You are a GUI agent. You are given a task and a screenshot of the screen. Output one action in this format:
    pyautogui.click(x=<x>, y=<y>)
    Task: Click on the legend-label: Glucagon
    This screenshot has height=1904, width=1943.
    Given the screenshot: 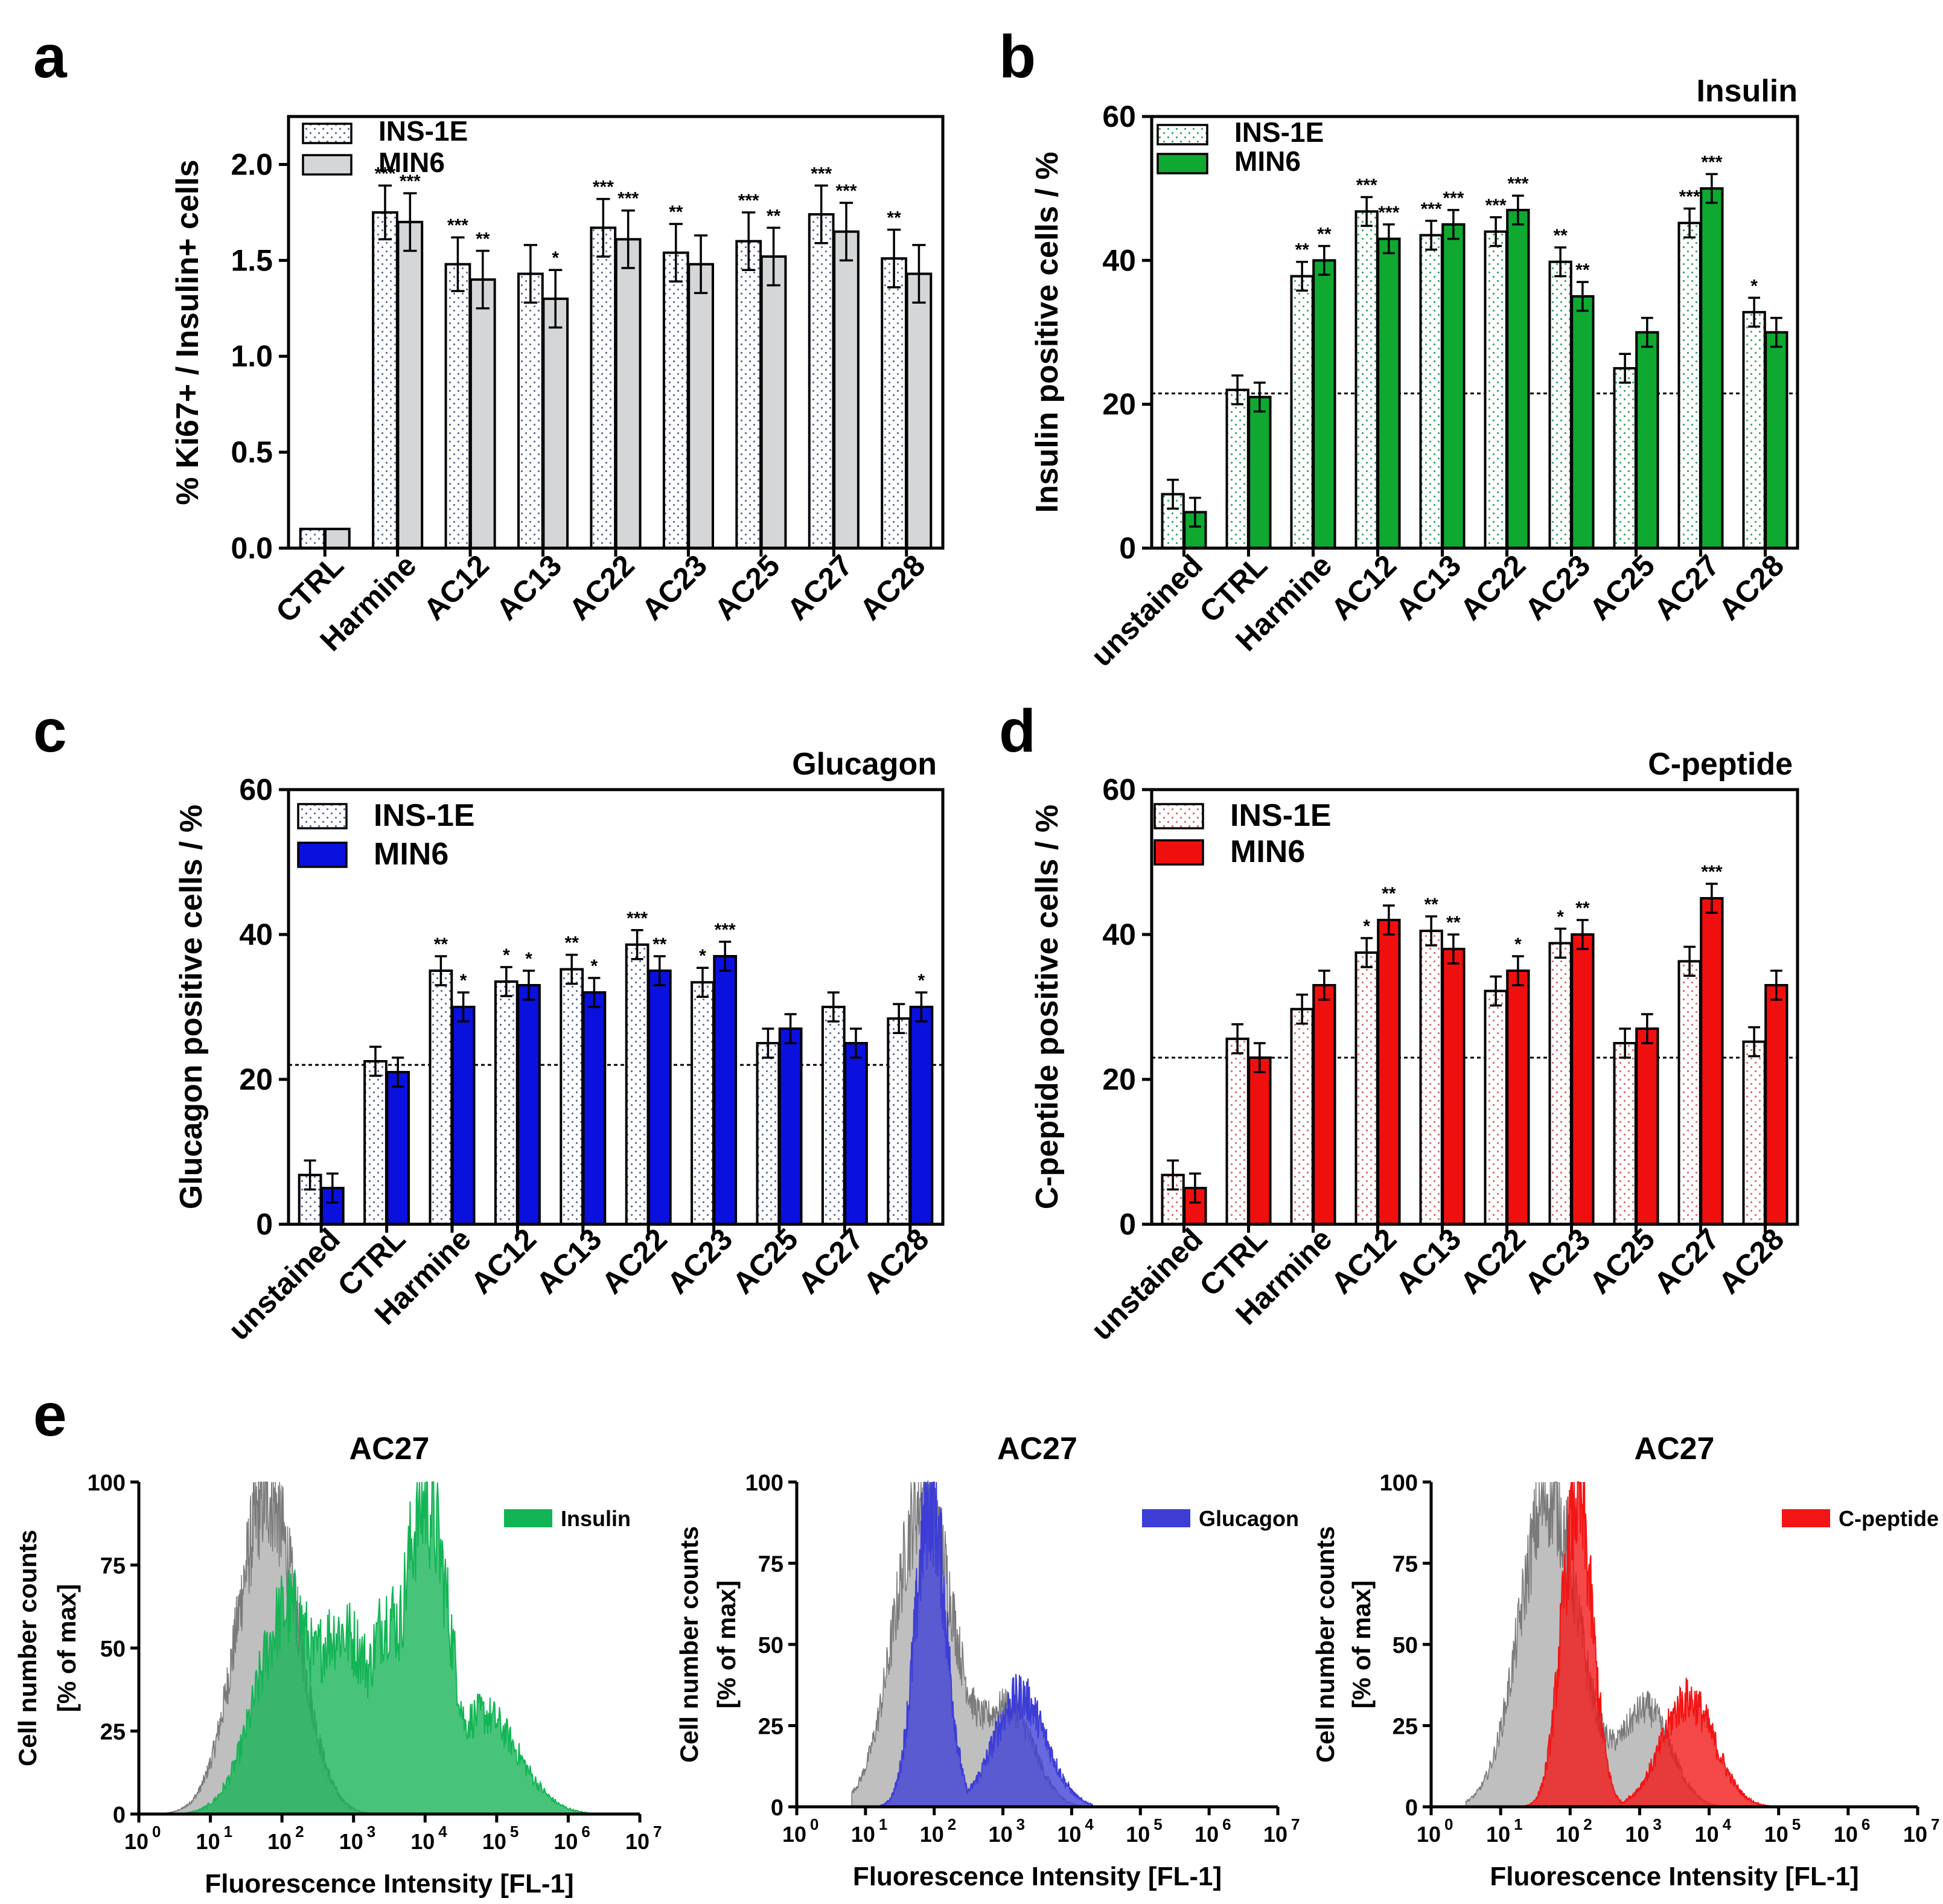 What is the action you would take?
    pyautogui.click(x=1249, y=1518)
    